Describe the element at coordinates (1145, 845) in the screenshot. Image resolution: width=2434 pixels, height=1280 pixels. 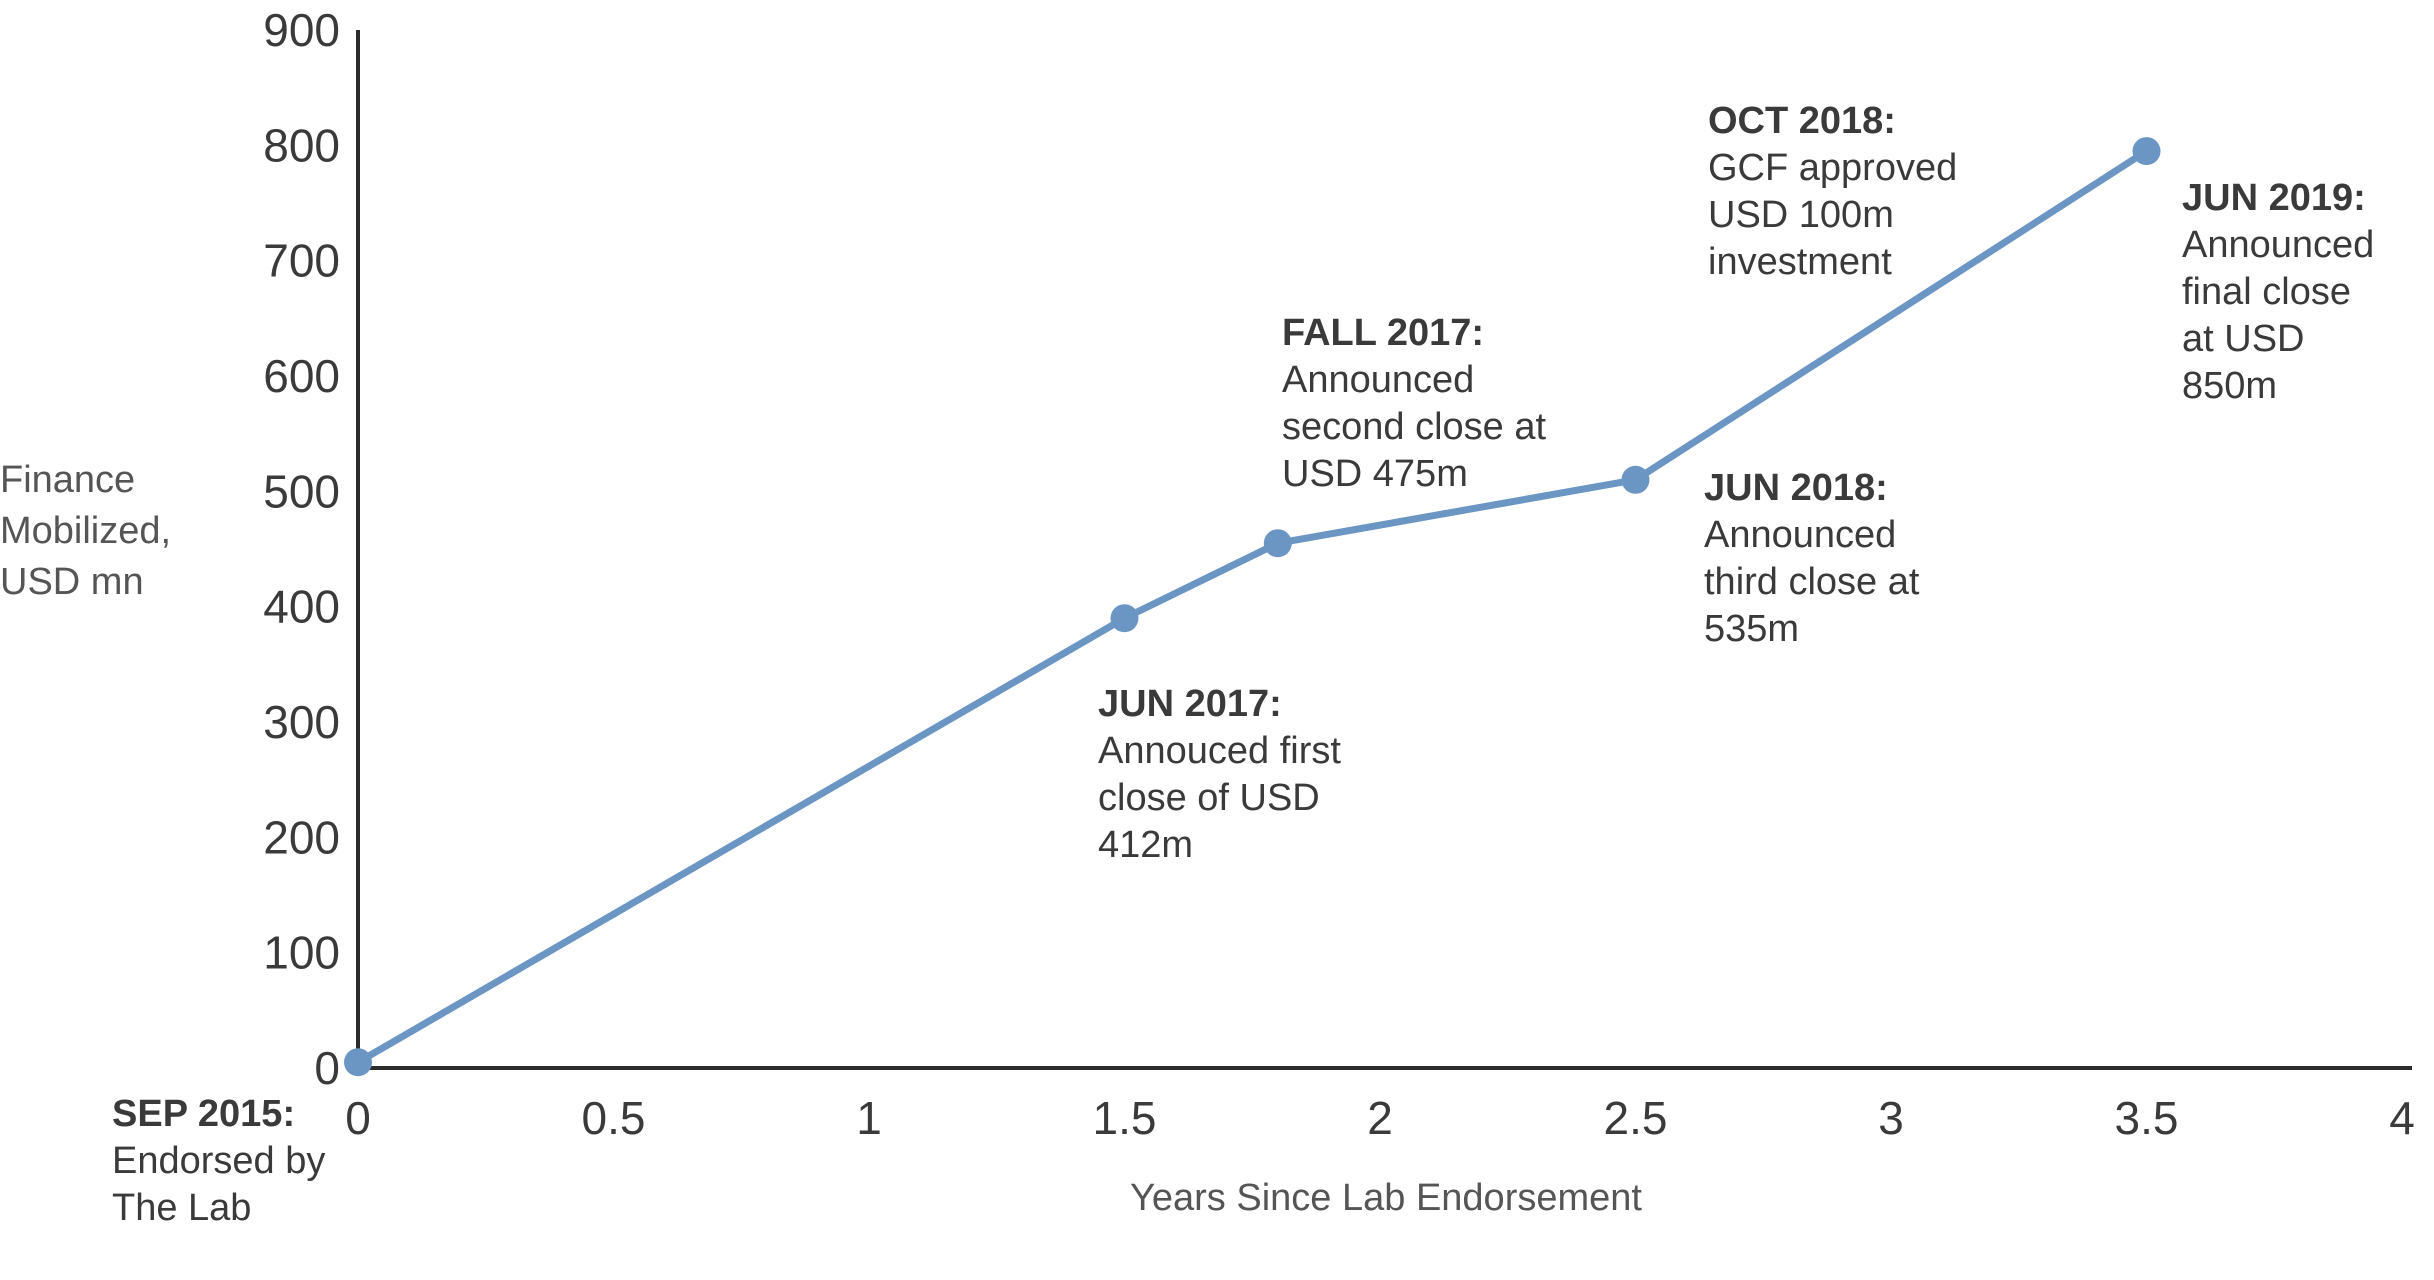
I see `annotation-line: 412m` at that location.